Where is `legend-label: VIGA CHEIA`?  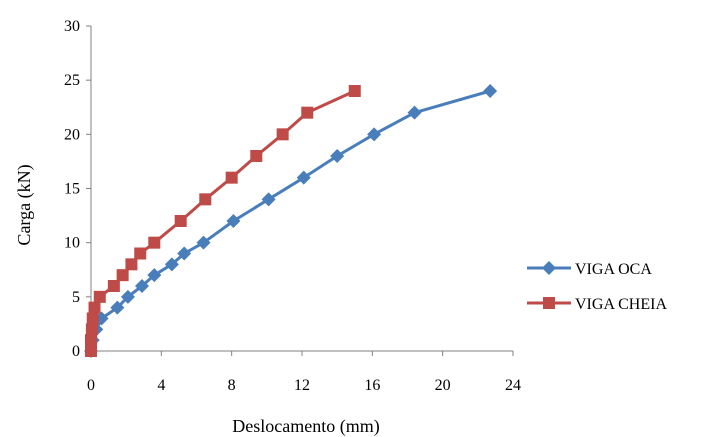
legend-label: VIGA CHEIA is located at coordinates (621, 304).